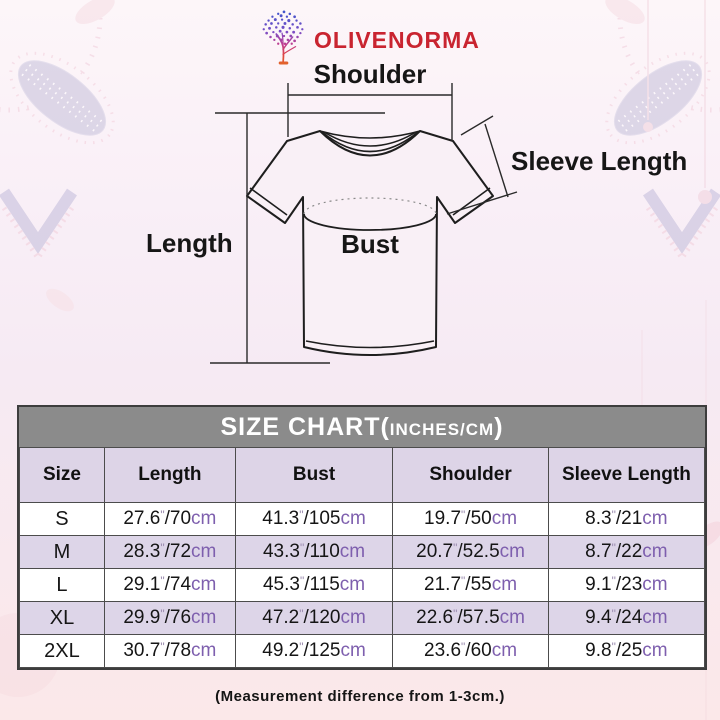 The width and height of the screenshot is (720, 720). Describe the element at coordinates (169, 618) in the screenshot. I see `measurement-cell: 29.9"/76cm` at that location.